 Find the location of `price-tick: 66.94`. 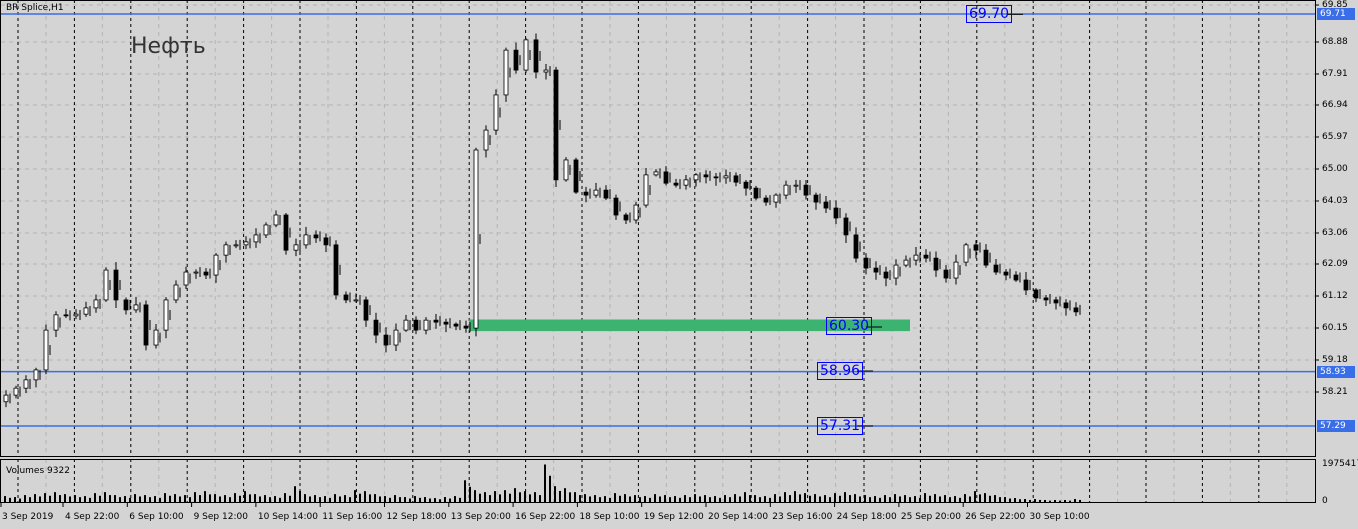

price-tick: 66.94 is located at coordinates (1335, 105).